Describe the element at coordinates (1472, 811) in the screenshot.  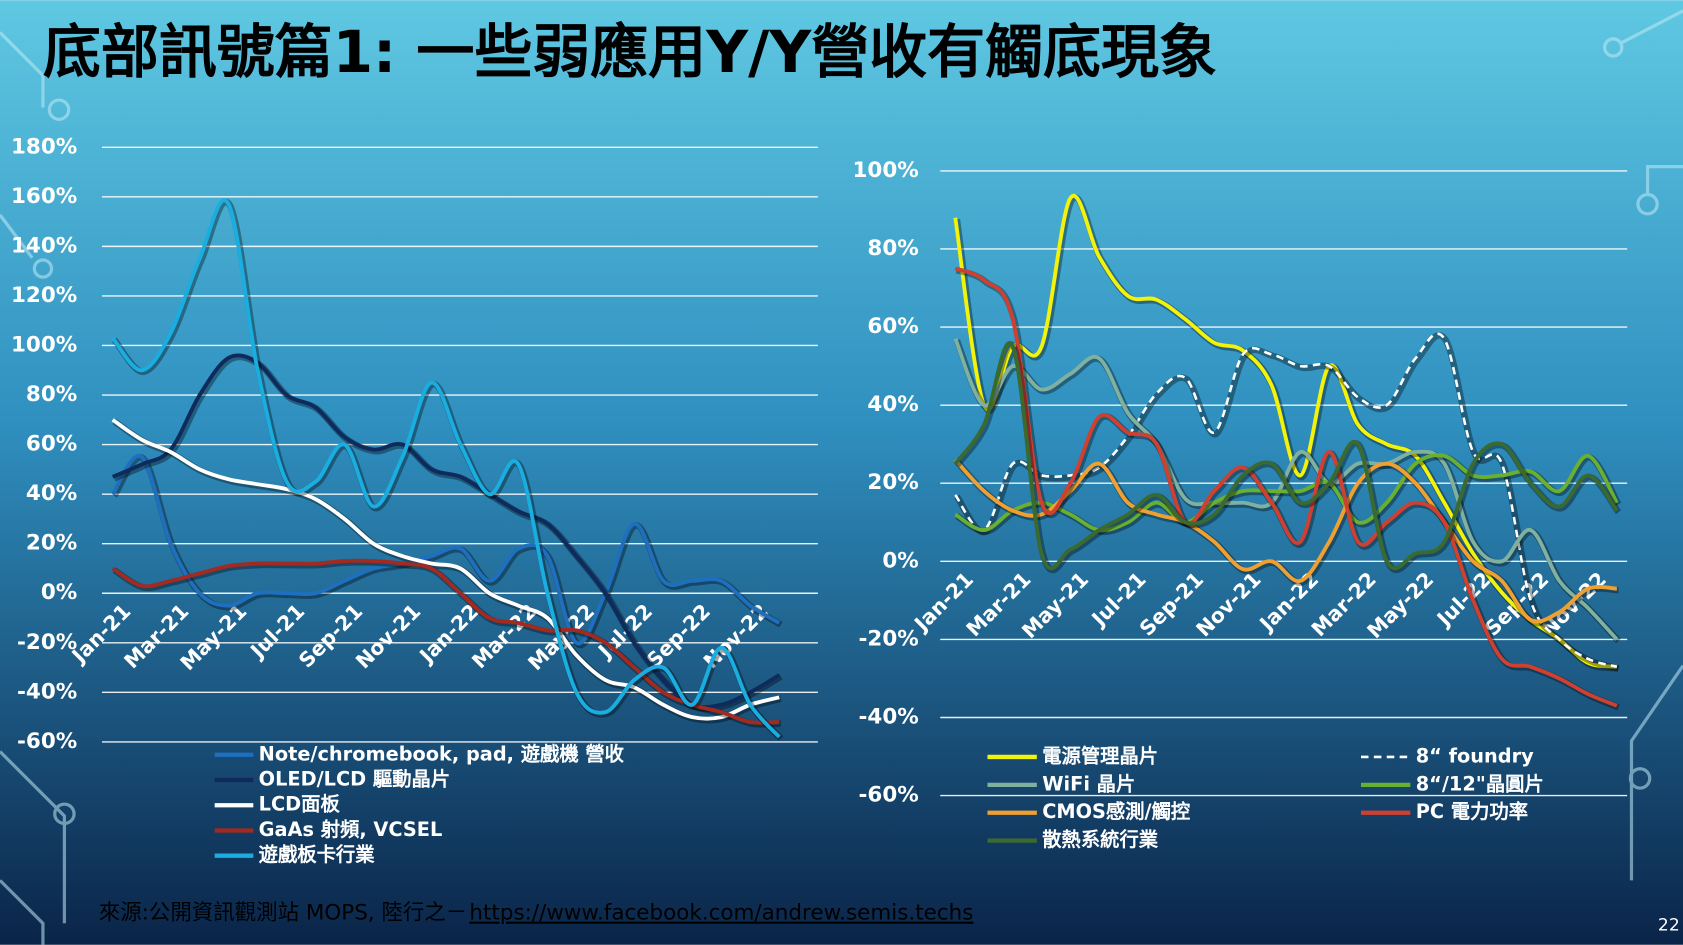
I see `legend-label: PC 電力功率` at that location.